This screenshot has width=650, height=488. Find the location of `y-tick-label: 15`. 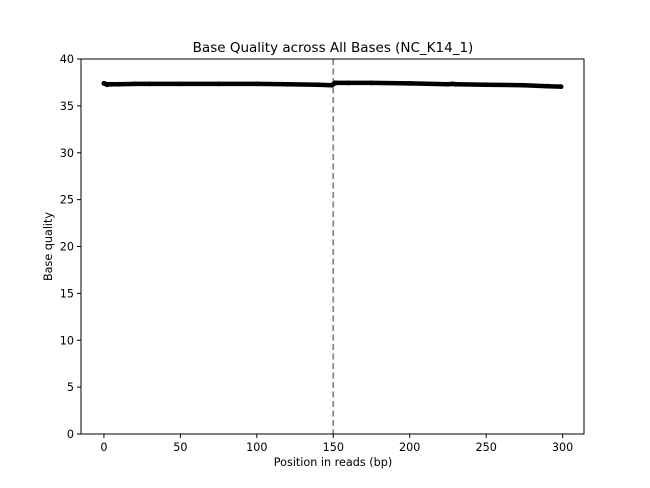

y-tick-label: 15 is located at coordinates (67, 293).